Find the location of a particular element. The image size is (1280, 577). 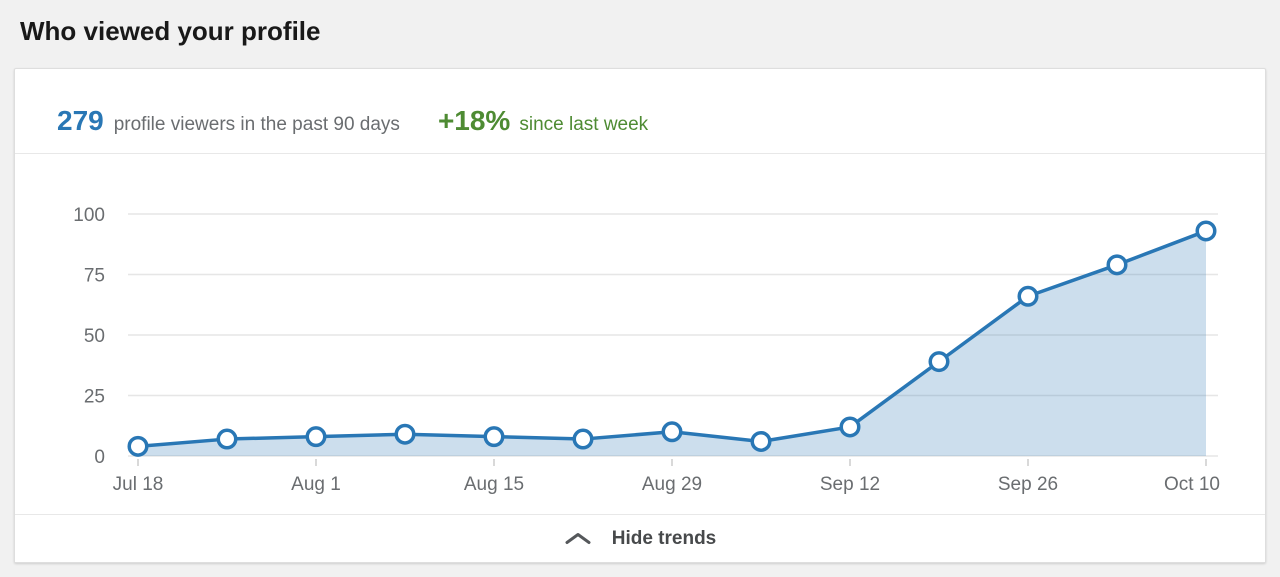

x-axis-label: Sep 12 is located at coordinates (850, 484).